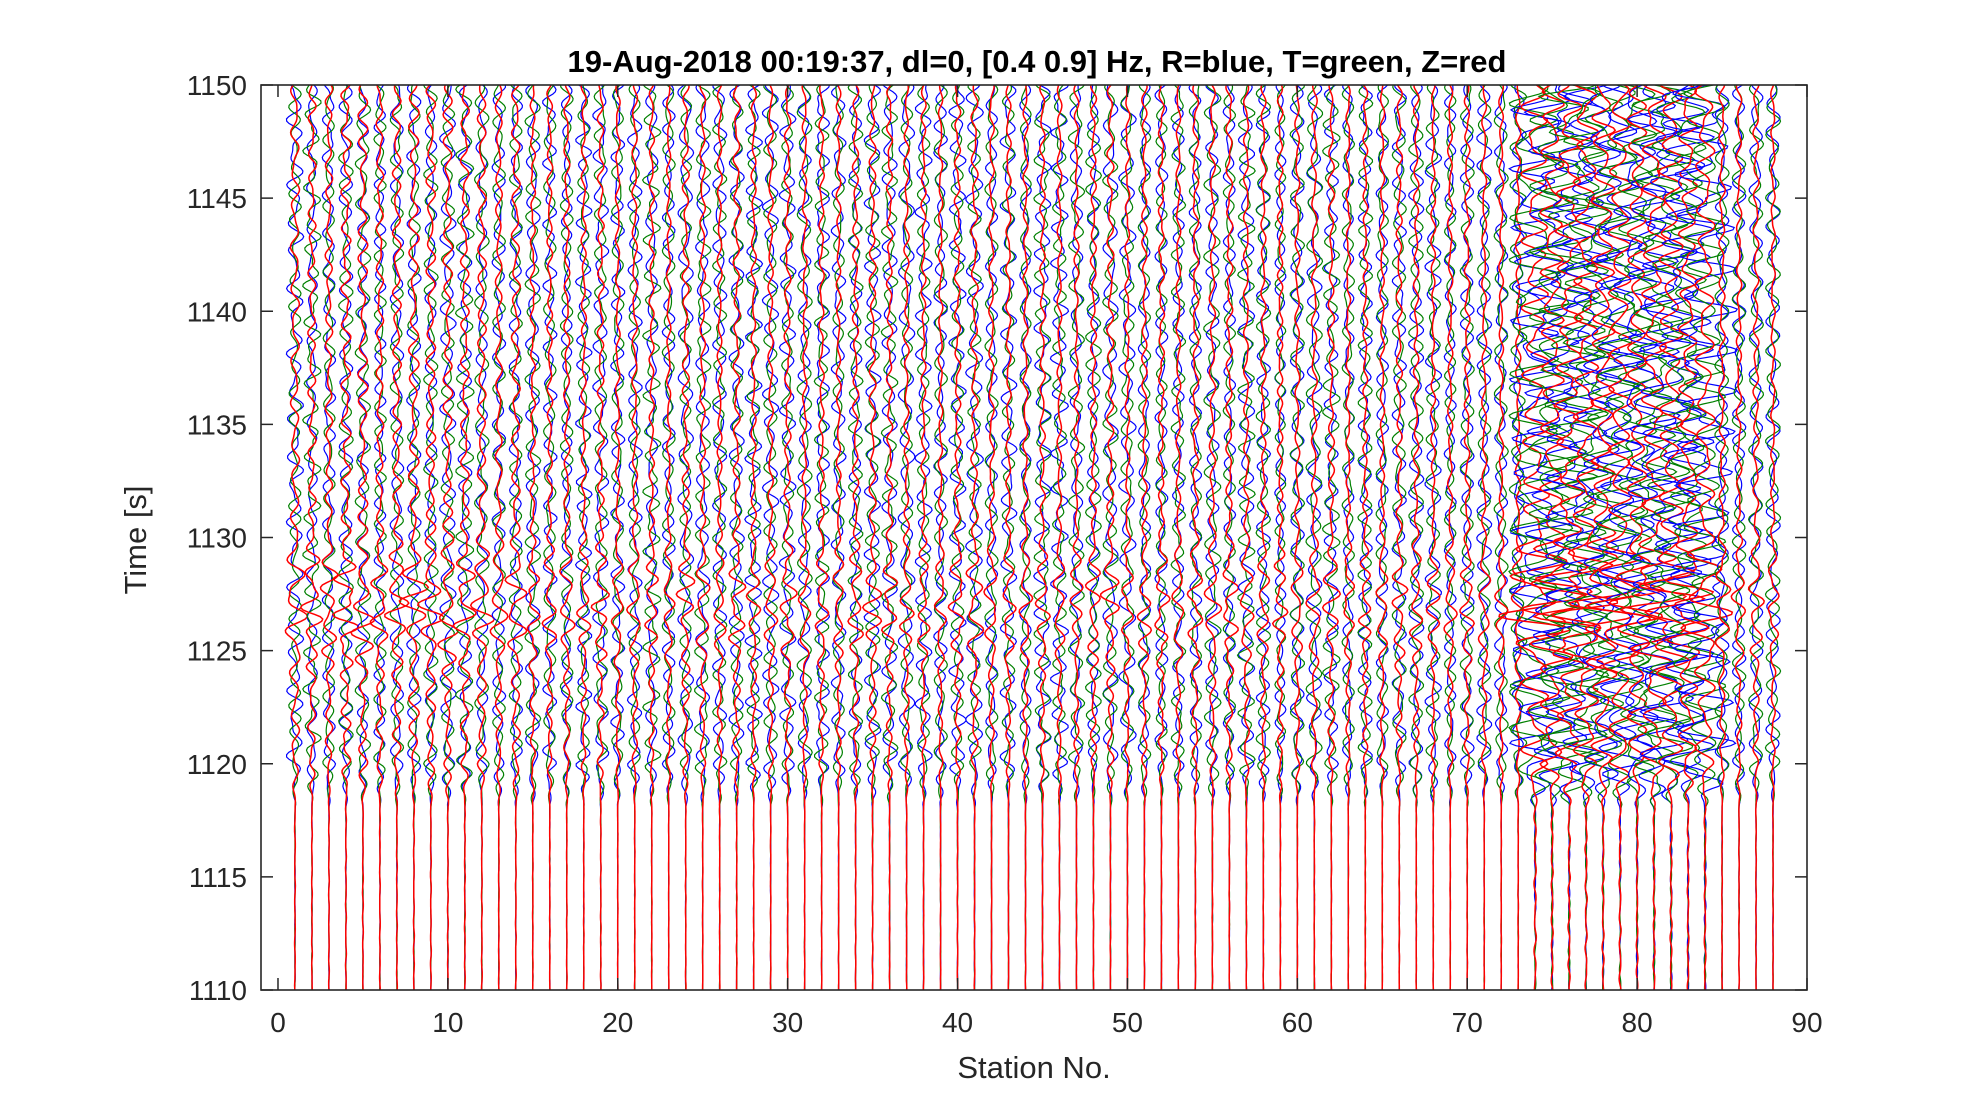  I want to click on x-tick-label: 50, so click(1127, 1022).